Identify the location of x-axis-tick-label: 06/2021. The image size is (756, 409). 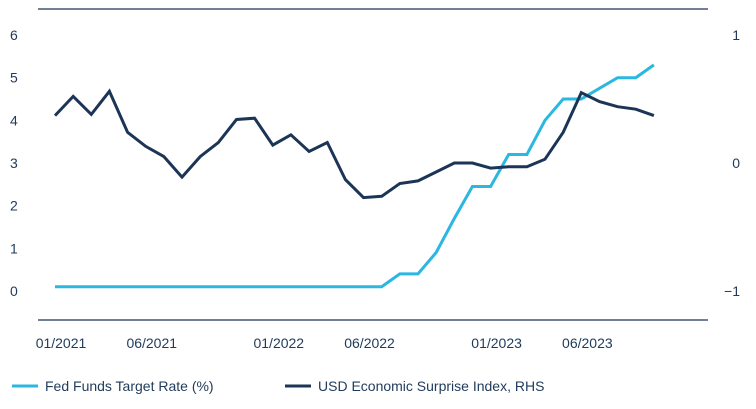
(151, 343).